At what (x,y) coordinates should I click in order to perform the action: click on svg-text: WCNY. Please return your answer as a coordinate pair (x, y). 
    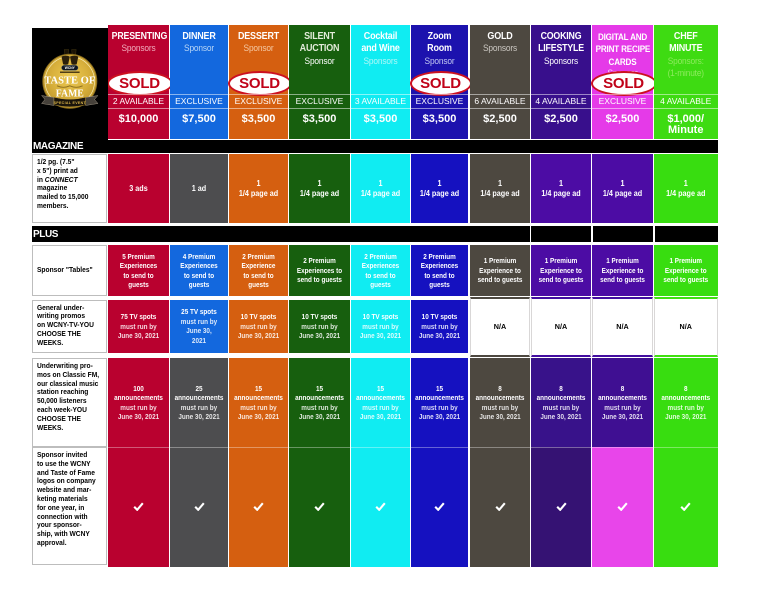
    Looking at the image, I should click on (70, 68).